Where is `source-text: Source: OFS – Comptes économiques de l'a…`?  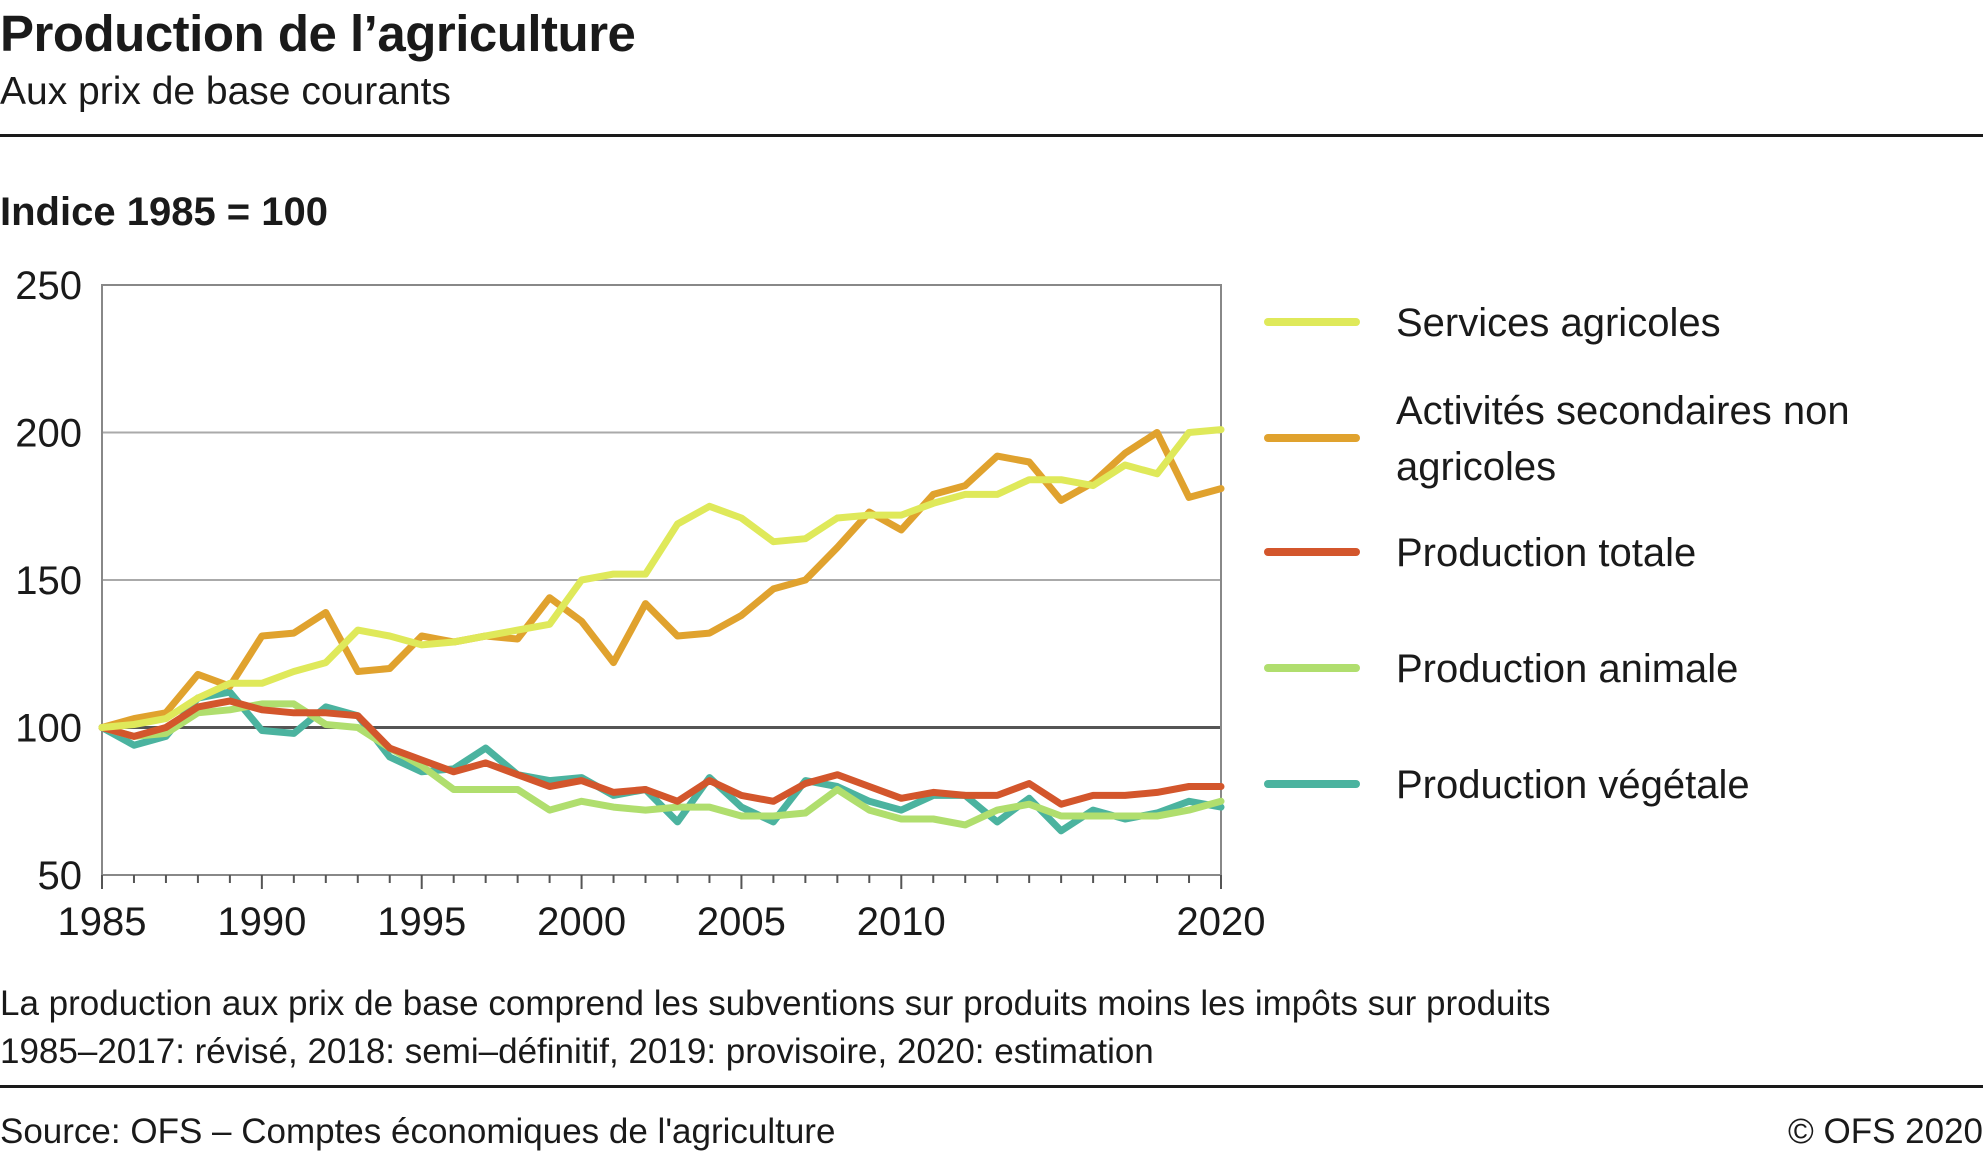
source-text: Source: OFS – Comptes économiques de l'a… is located at coordinates (418, 1131).